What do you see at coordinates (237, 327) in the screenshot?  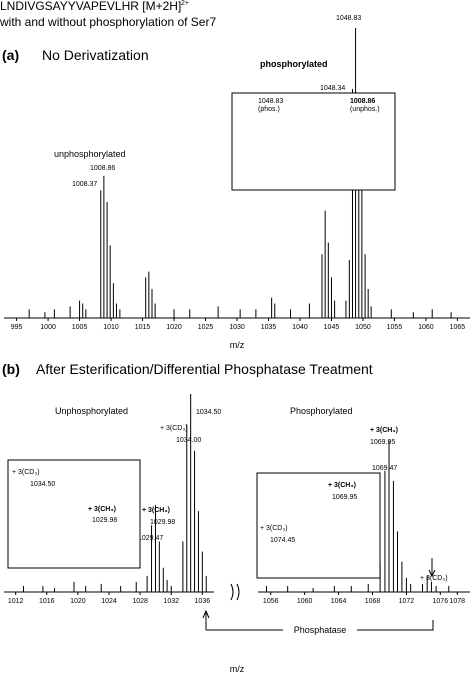 I see `x-tick-label: 1030` at bounding box center [237, 327].